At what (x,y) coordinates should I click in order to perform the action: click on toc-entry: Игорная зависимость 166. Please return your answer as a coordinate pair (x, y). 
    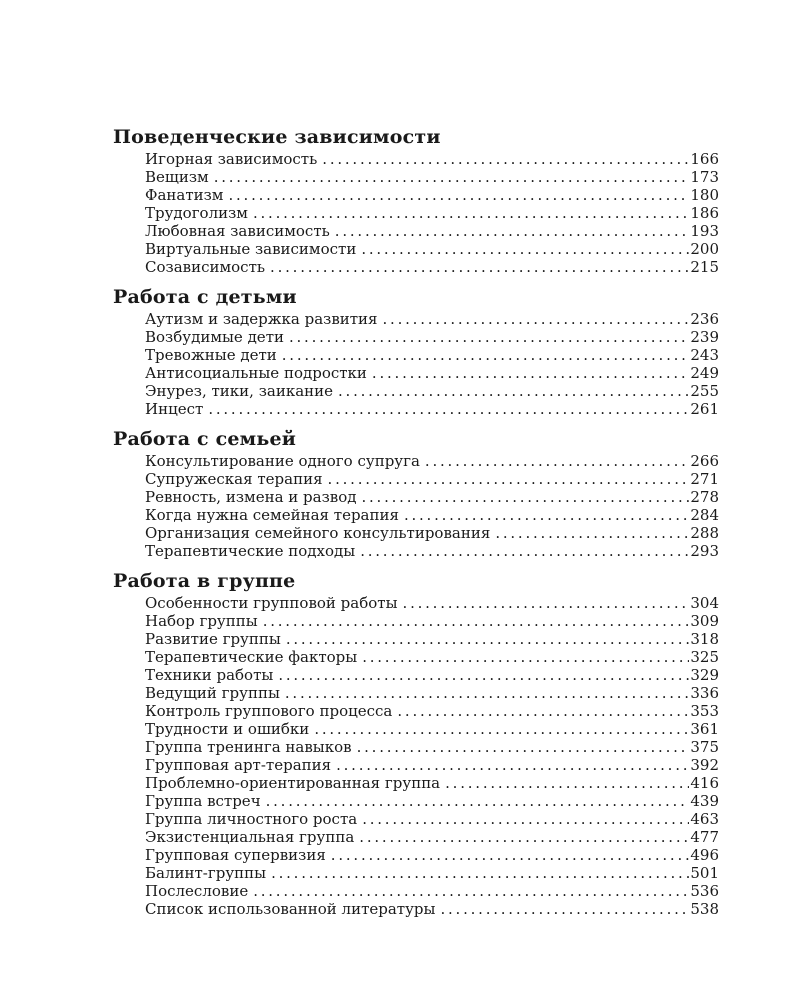
    Looking at the image, I should click on (416, 159).